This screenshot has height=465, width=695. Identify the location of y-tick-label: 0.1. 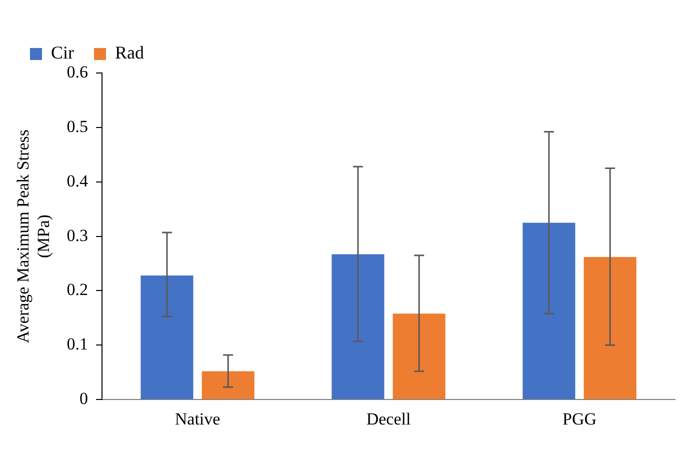
(77, 344).